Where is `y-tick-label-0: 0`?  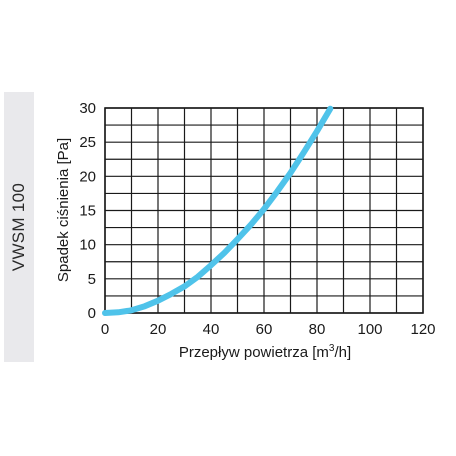
y-tick-label-0: 0 is located at coordinates (92, 313).